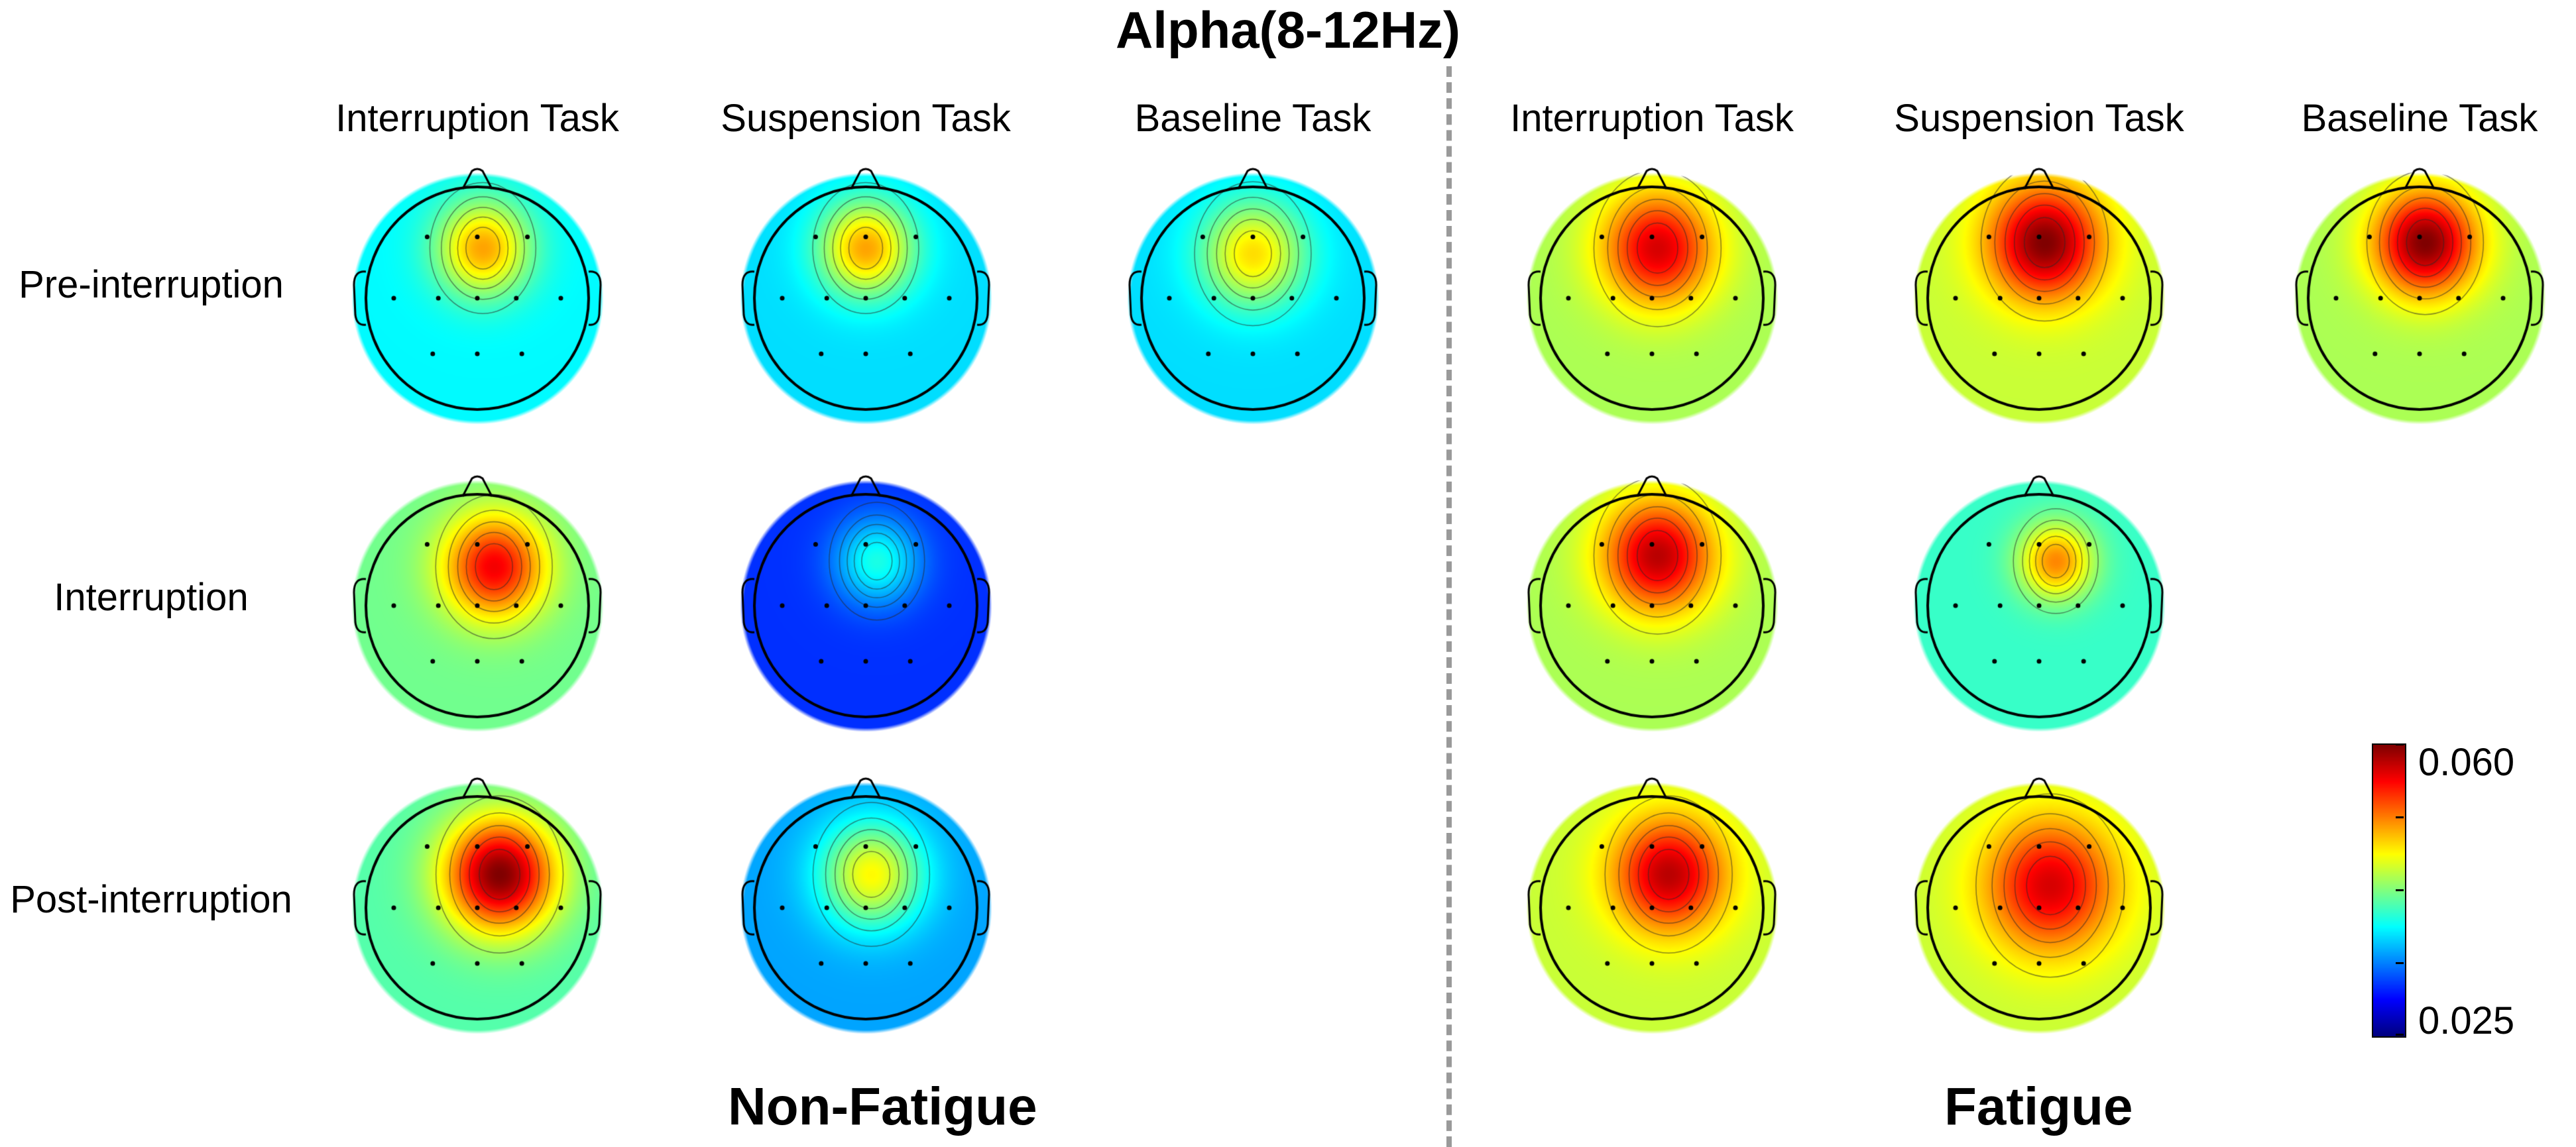 The width and height of the screenshot is (2576, 1147). I want to click on row-label: Pre-interruption, so click(151, 285).